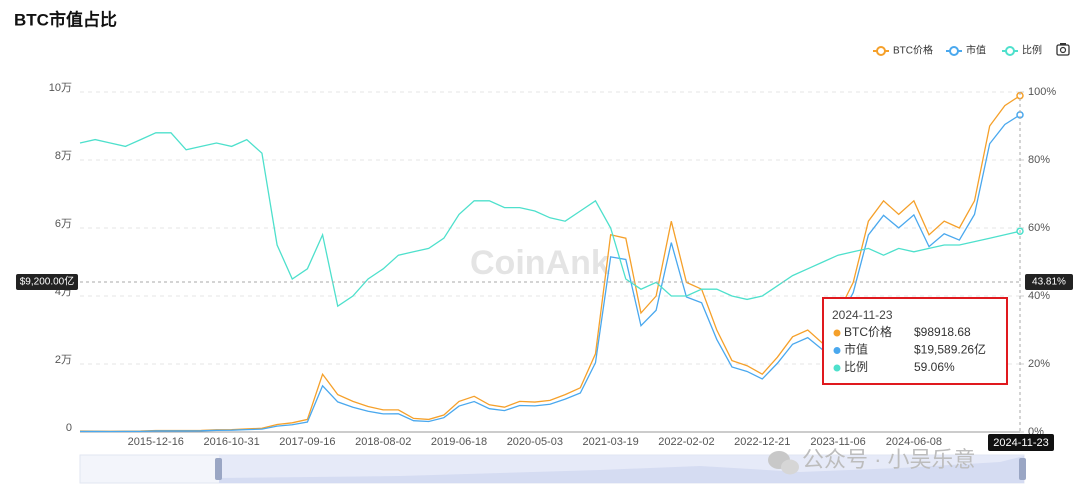  Describe the element at coordinates (942, 332) in the screenshot. I see `tooltip-value: $98918.68` at that location.